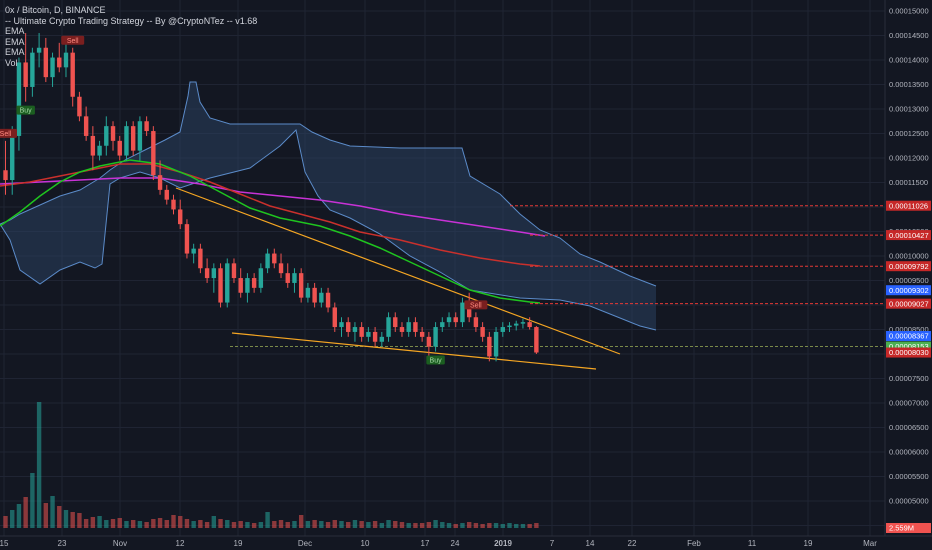  What do you see at coordinates (694, 543) in the screenshot?
I see `time-tick-label: Feb` at bounding box center [694, 543].